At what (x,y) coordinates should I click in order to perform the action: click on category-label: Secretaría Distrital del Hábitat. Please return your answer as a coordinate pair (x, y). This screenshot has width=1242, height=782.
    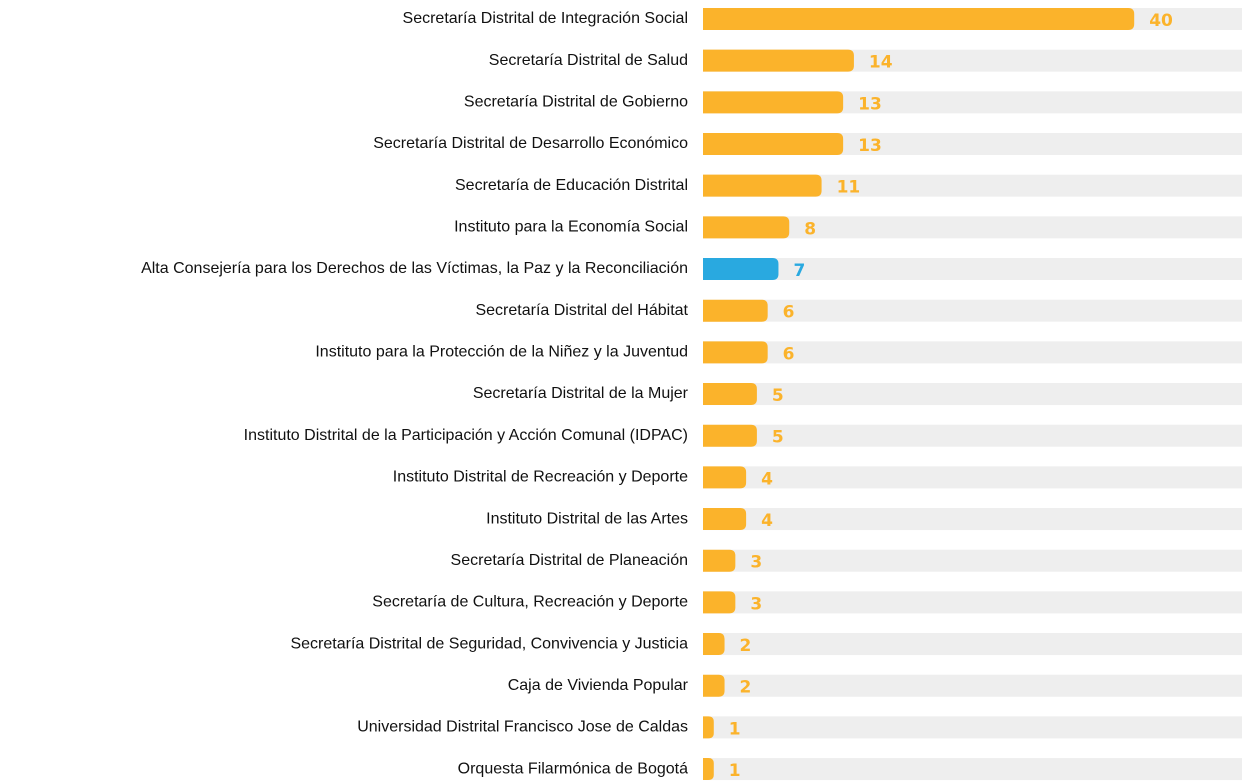
    Looking at the image, I should click on (581, 310).